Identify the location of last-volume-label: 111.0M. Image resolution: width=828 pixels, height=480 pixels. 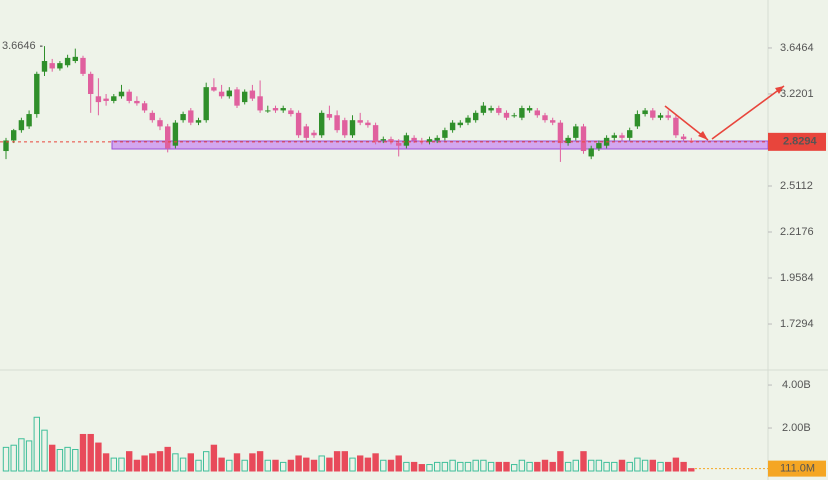
(797, 469).